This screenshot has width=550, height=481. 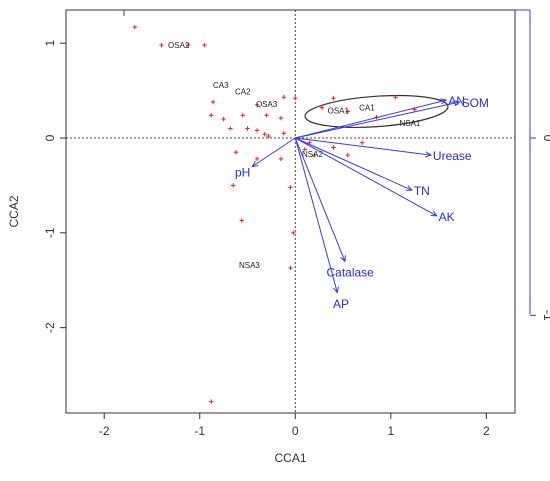 I want to click on site-label: CA1, so click(x=367, y=108).